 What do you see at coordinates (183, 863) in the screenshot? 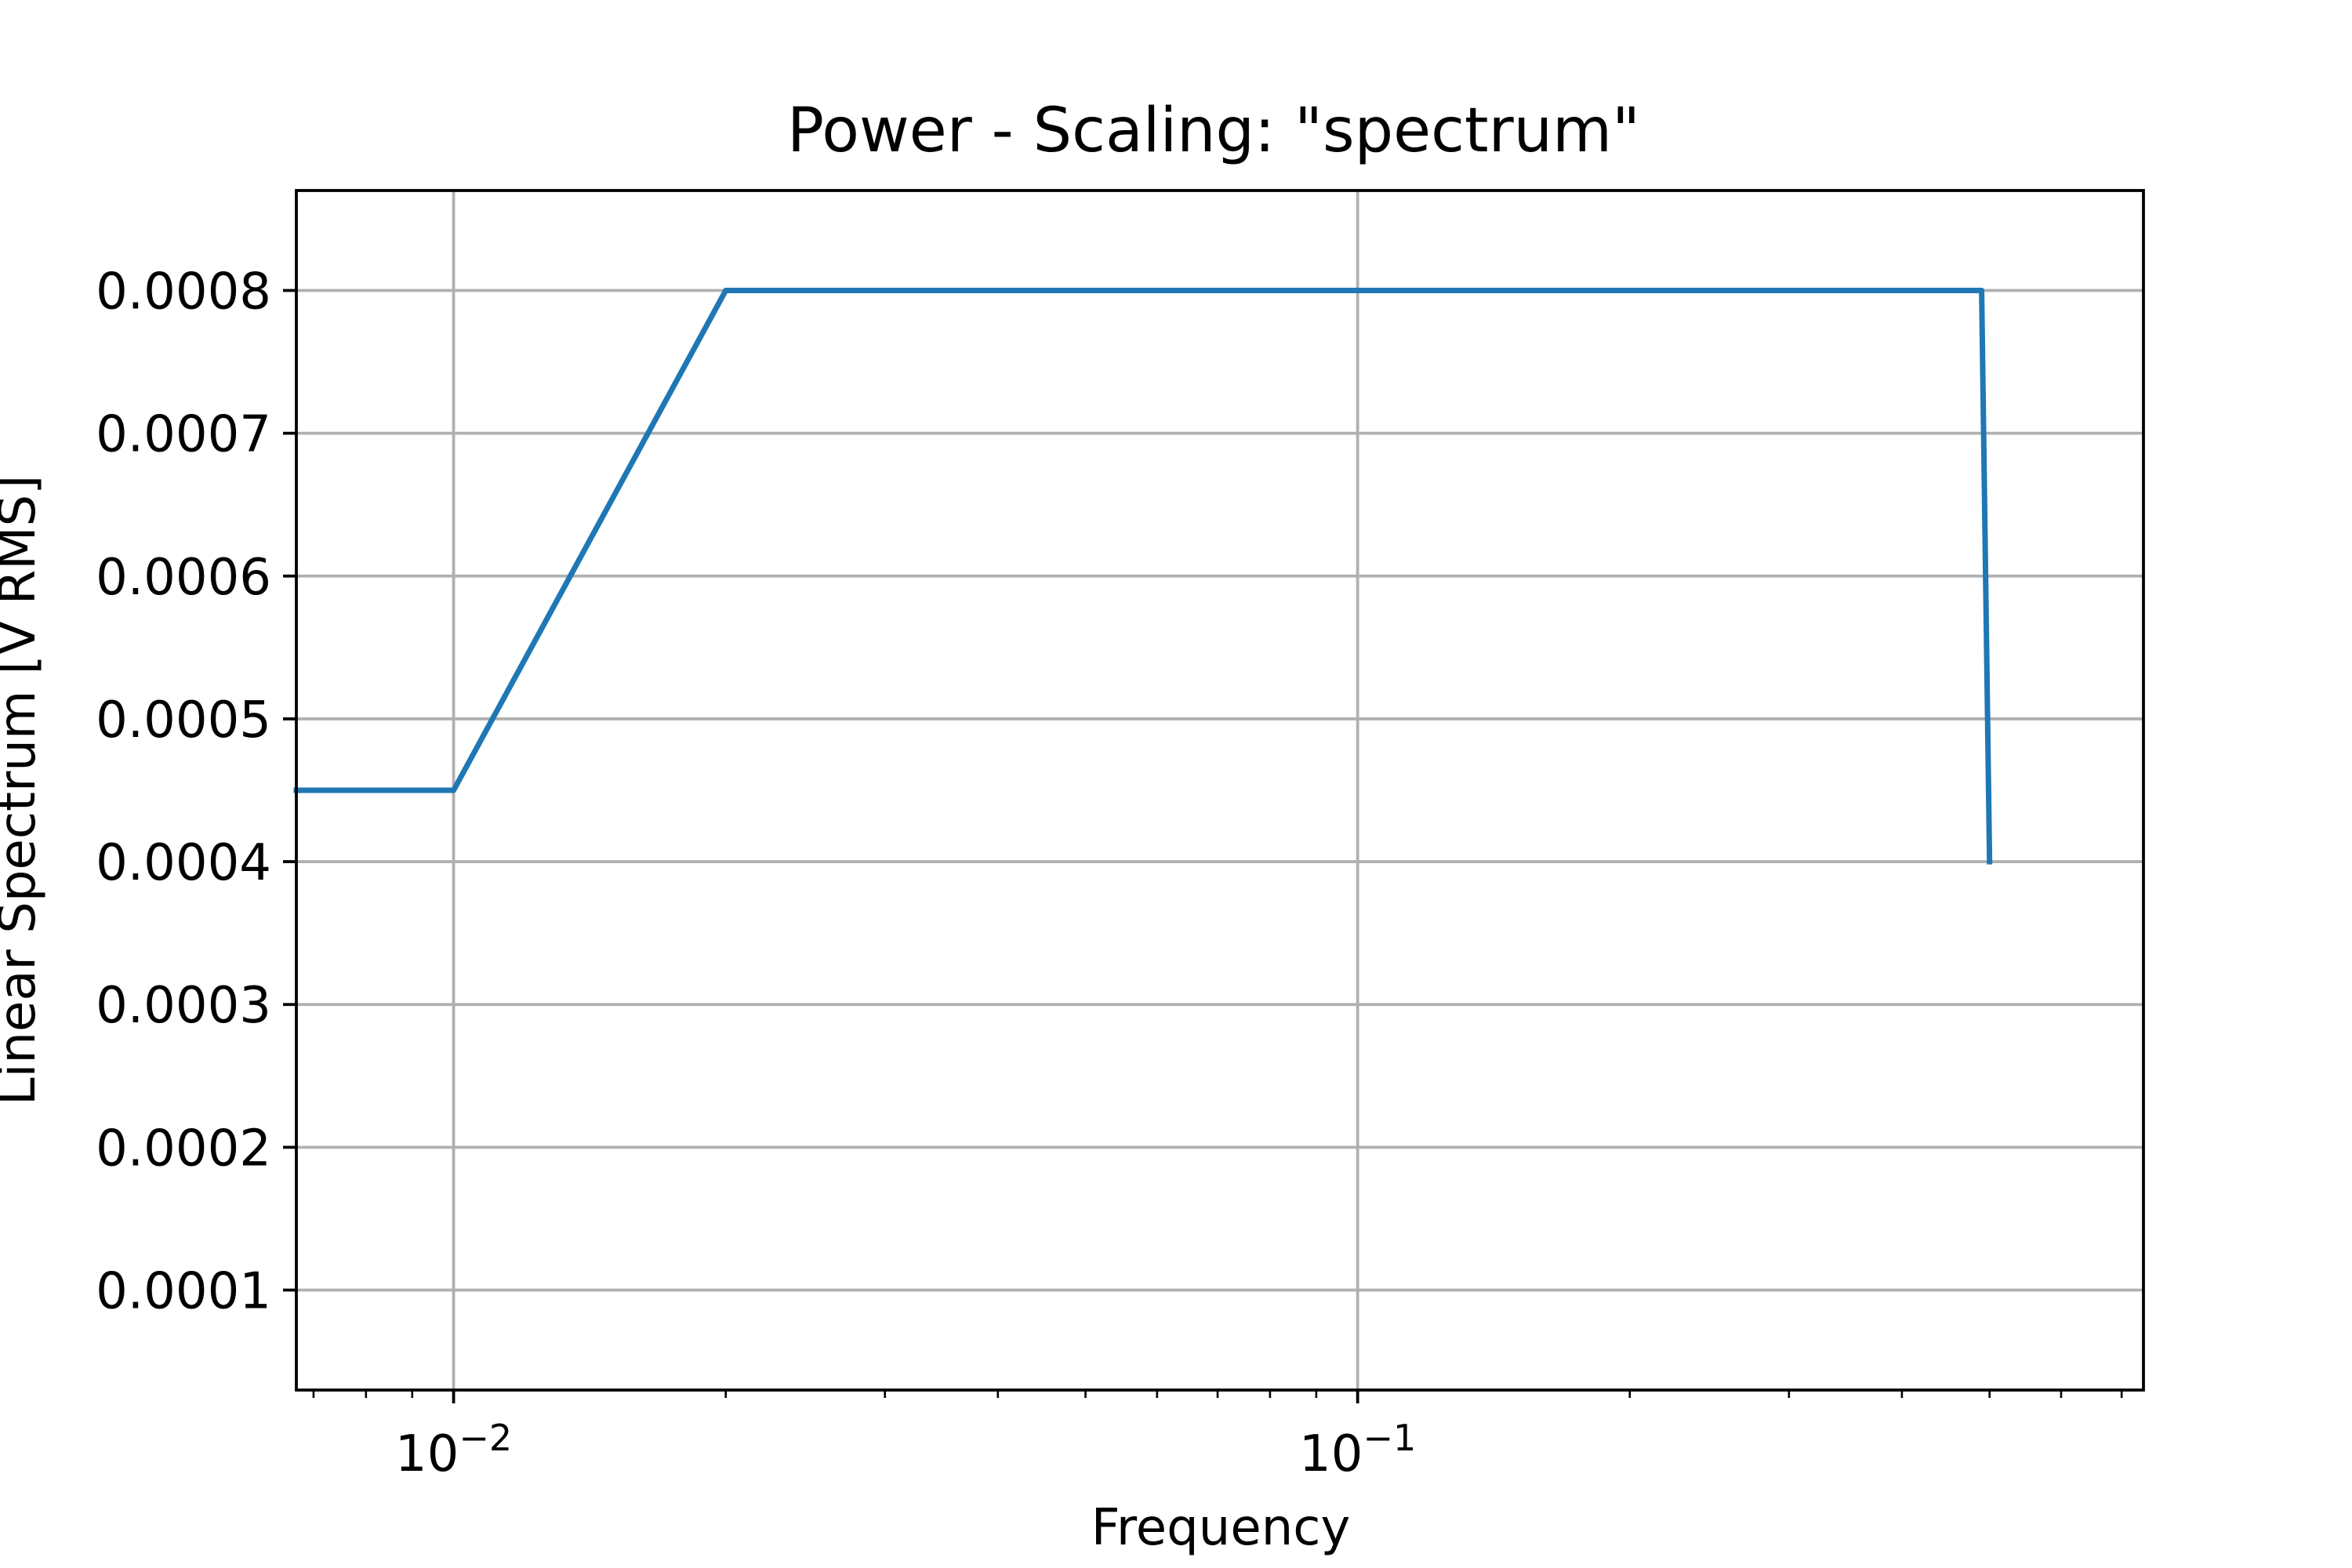
I see `y-tick-label: 0.0004` at bounding box center [183, 863].